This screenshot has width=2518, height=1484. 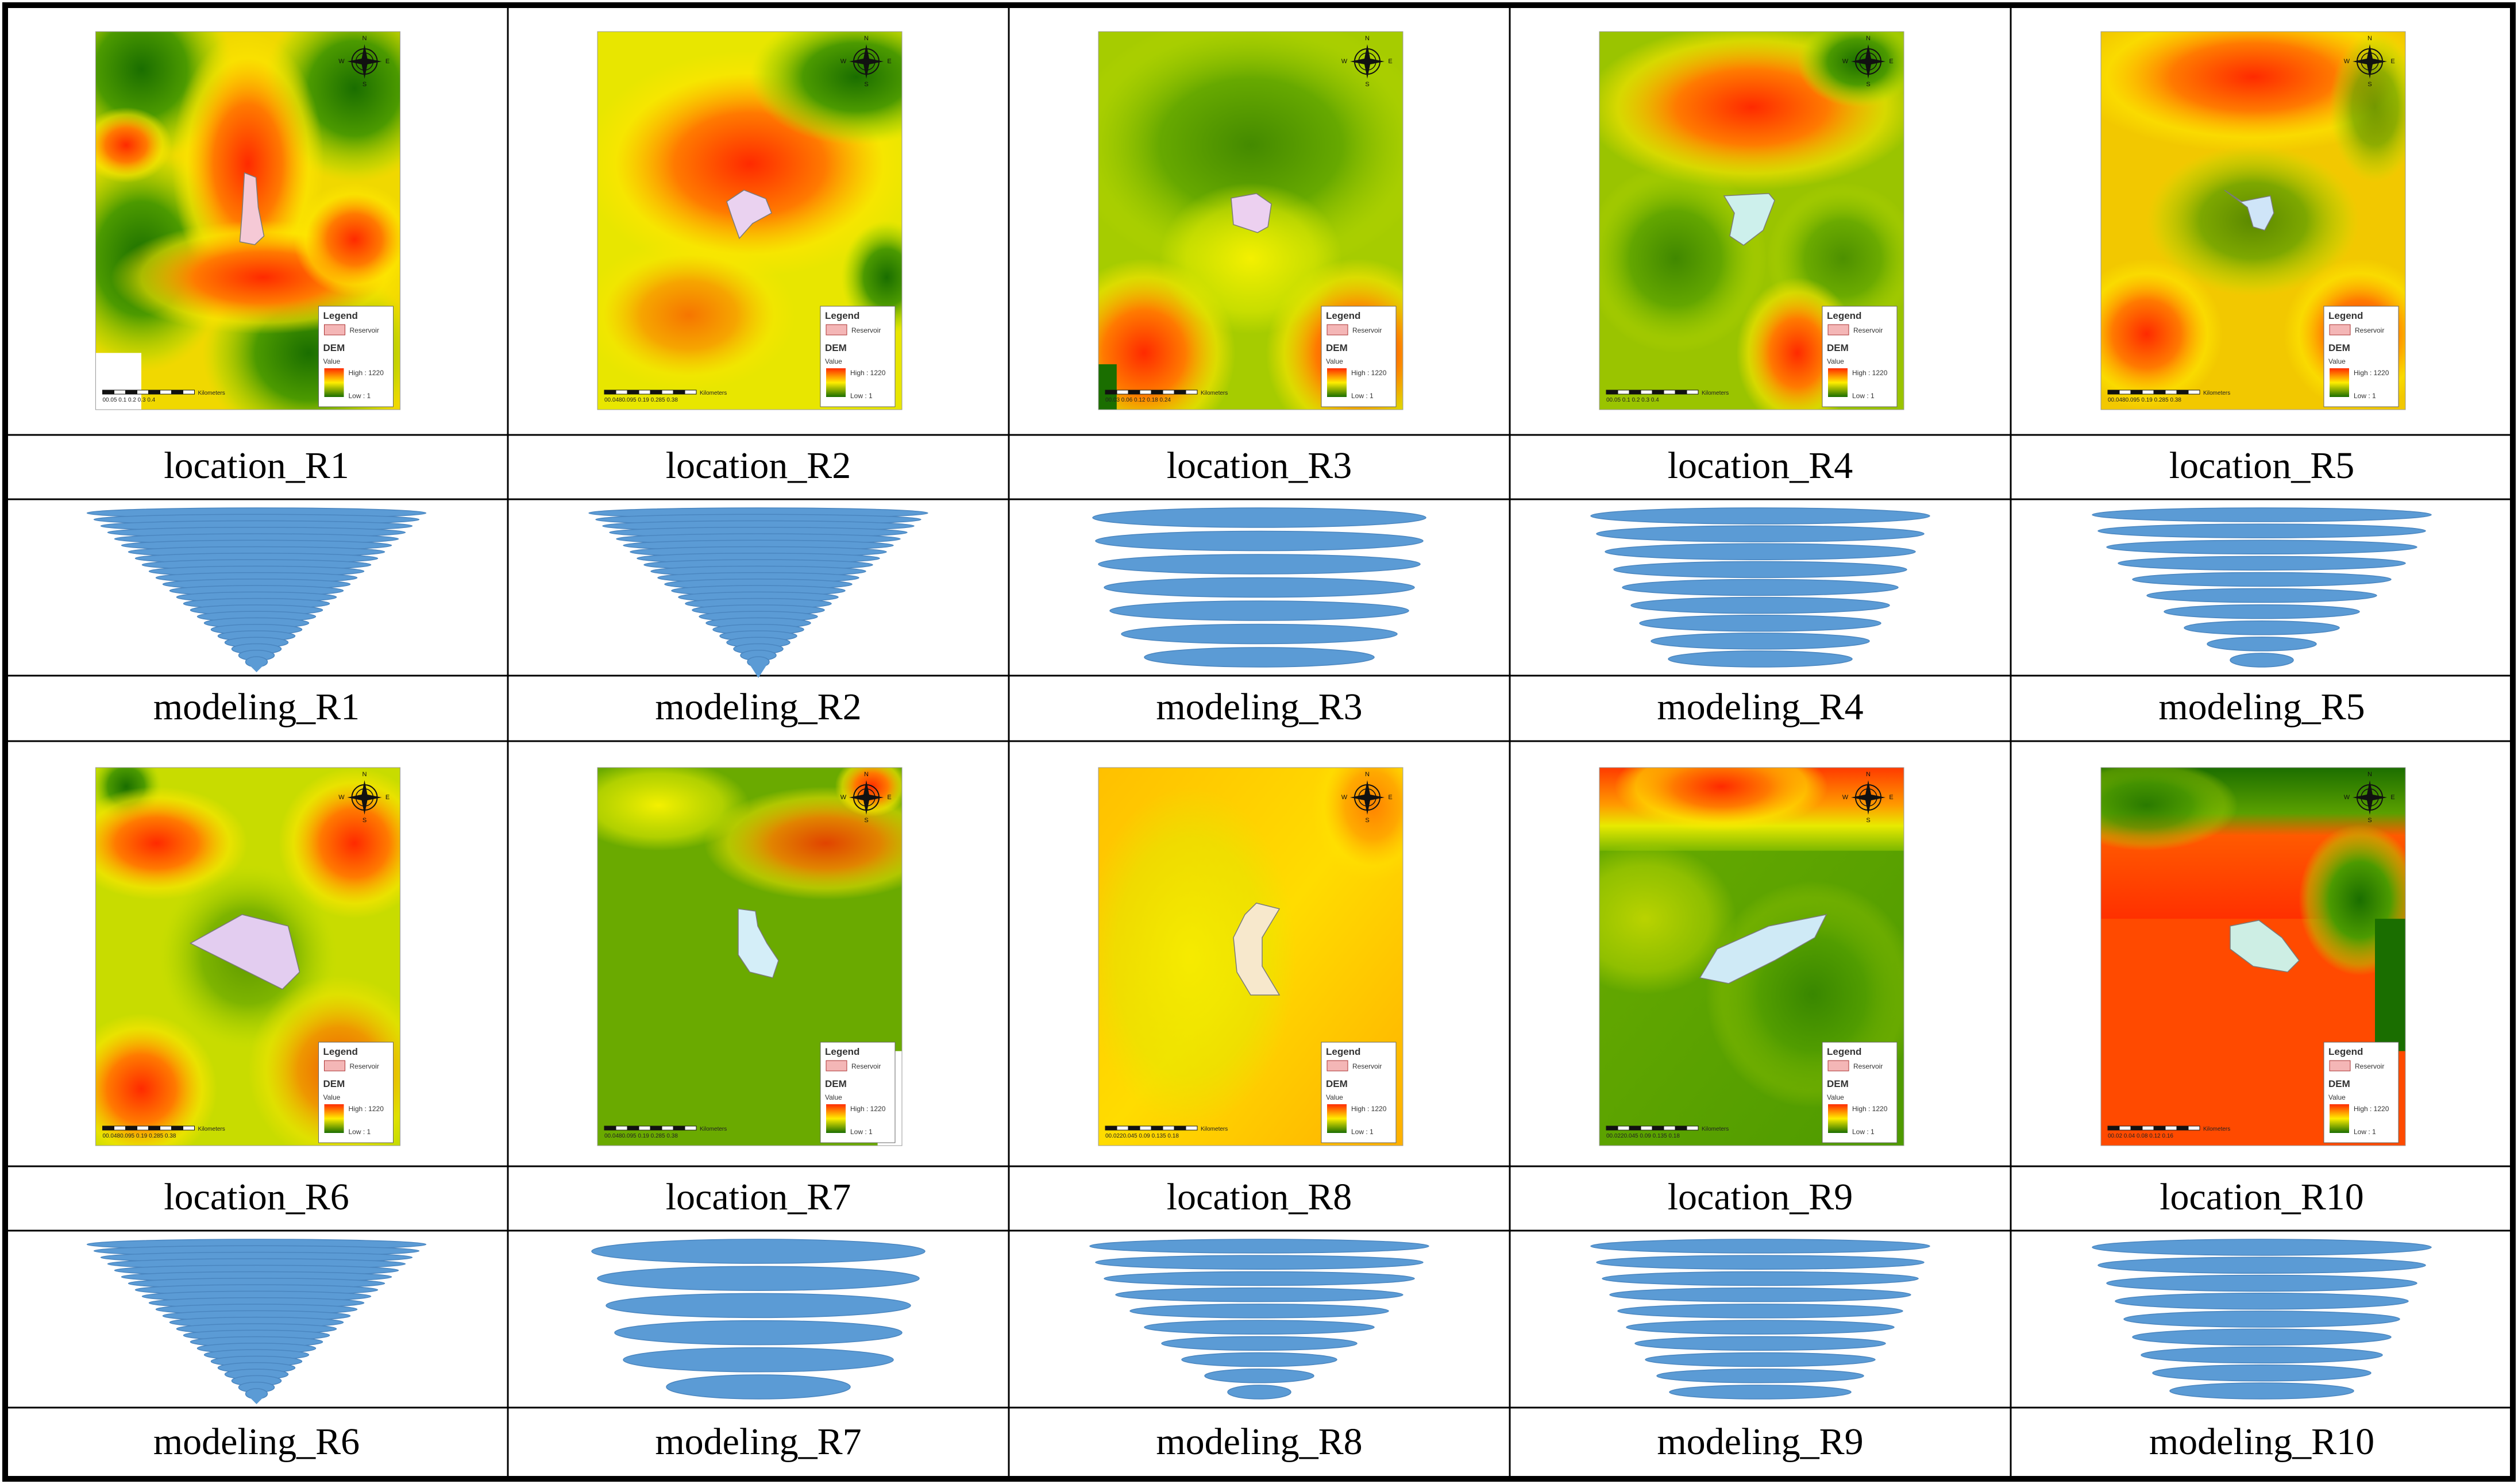 I want to click on dem-terrain, so click(x=1751, y=221).